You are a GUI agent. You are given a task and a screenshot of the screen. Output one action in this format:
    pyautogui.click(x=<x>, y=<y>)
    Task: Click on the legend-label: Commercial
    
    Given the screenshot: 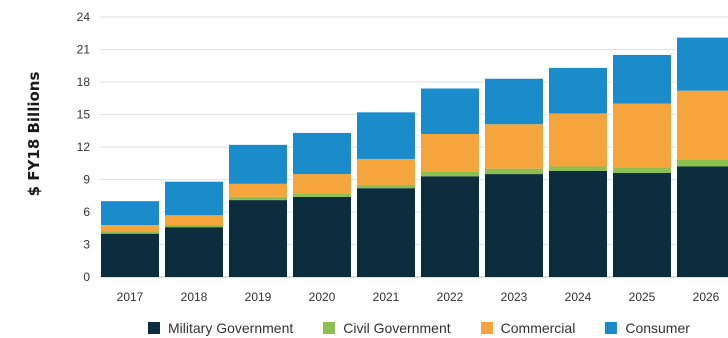 What is the action you would take?
    pyautogui.click(x=538, y=328)
    